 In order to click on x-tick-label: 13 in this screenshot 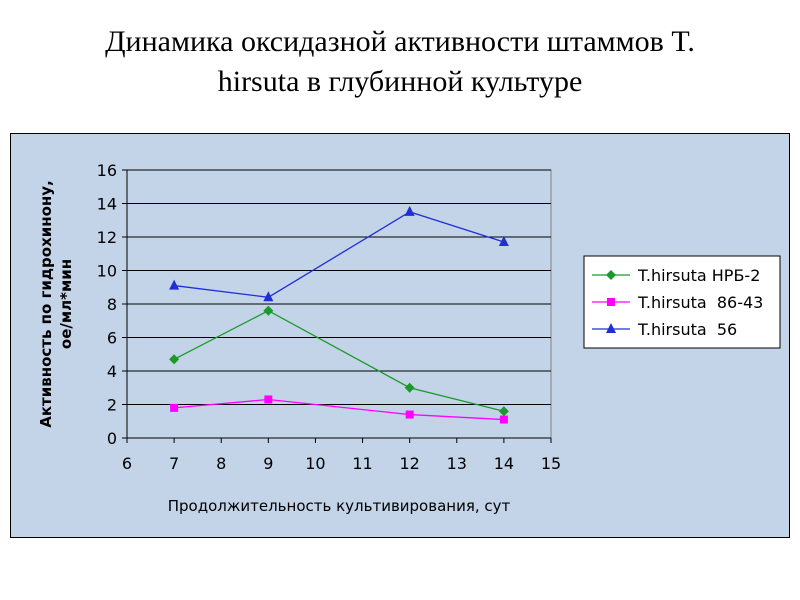, I will do `click(457, 463)`.